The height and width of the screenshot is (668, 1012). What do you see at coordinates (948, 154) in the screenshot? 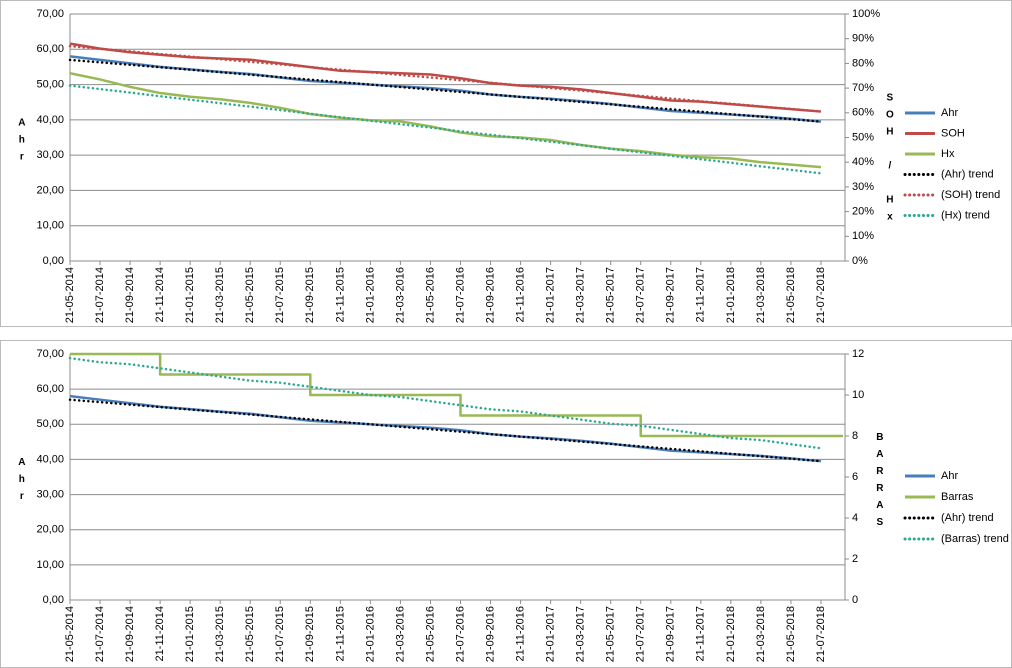
I see `legend-label: Hx` at bounding box center [948, 154].